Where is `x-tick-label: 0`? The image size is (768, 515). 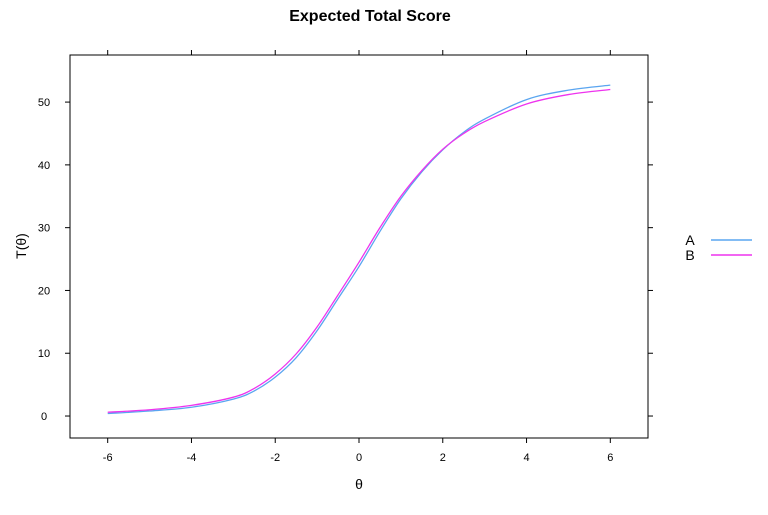 x-tick-label: 0 is located at coordinates (359, 458).